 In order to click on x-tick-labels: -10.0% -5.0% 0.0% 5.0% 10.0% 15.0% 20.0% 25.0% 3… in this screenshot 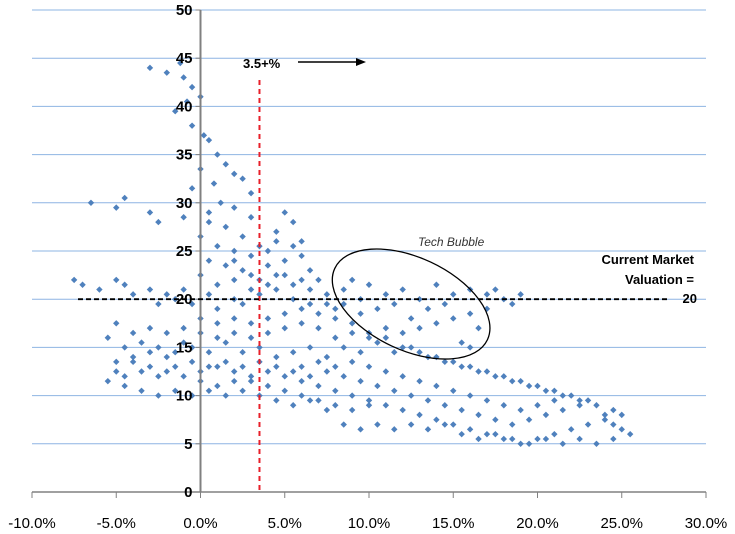, I will do `click(367, 523)`.